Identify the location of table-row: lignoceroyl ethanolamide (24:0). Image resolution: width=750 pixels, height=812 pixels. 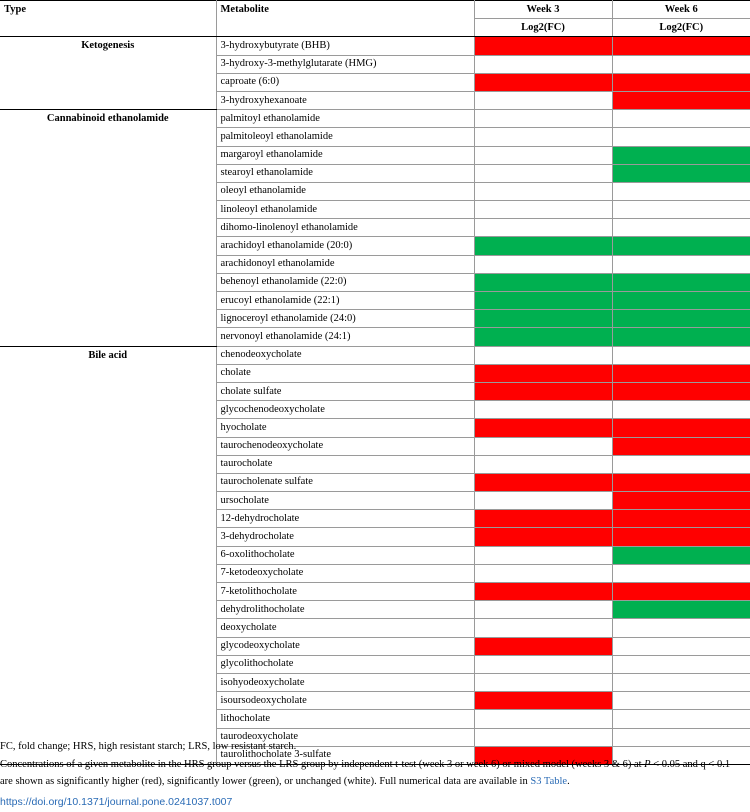
(375, 319).